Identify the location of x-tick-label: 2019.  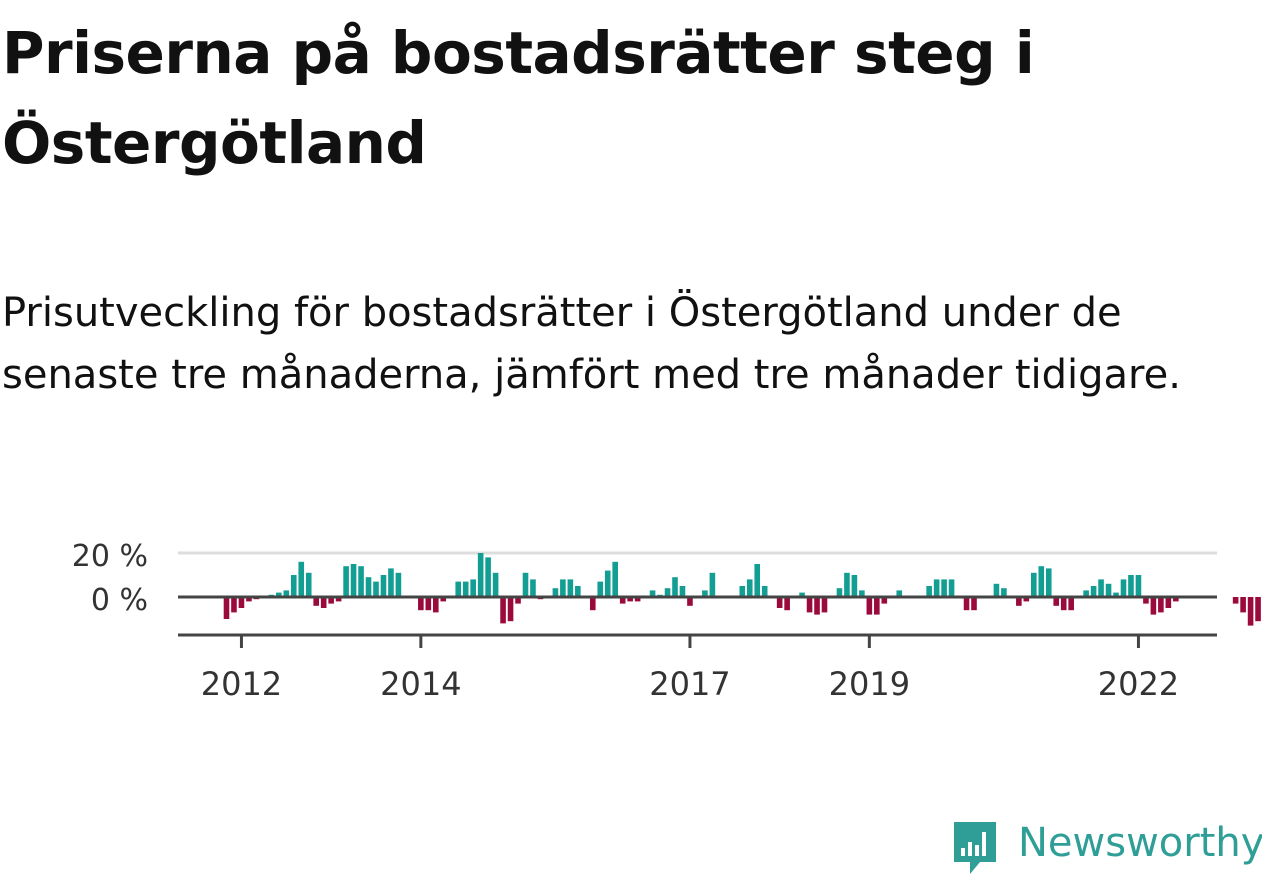
(869, 682).